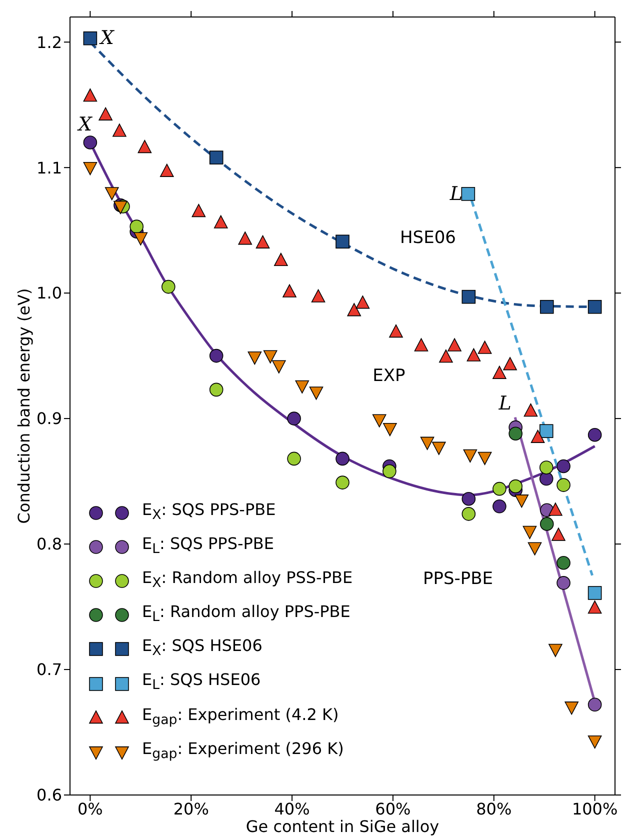 The width and height of the screenshot is (624, 839). I want to click on x-tick-label: 20%, so click(191, 808).